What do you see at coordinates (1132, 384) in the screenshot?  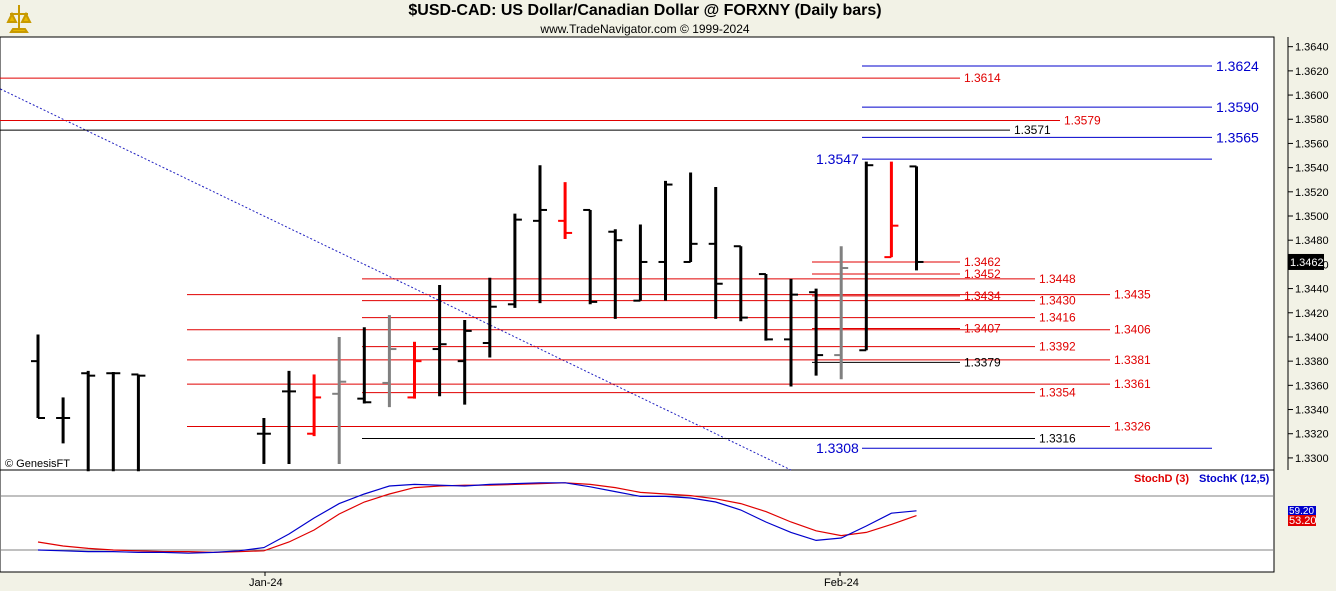 I see `level-label-1.3361: 1.3361` at bounding box center [1132, 384].